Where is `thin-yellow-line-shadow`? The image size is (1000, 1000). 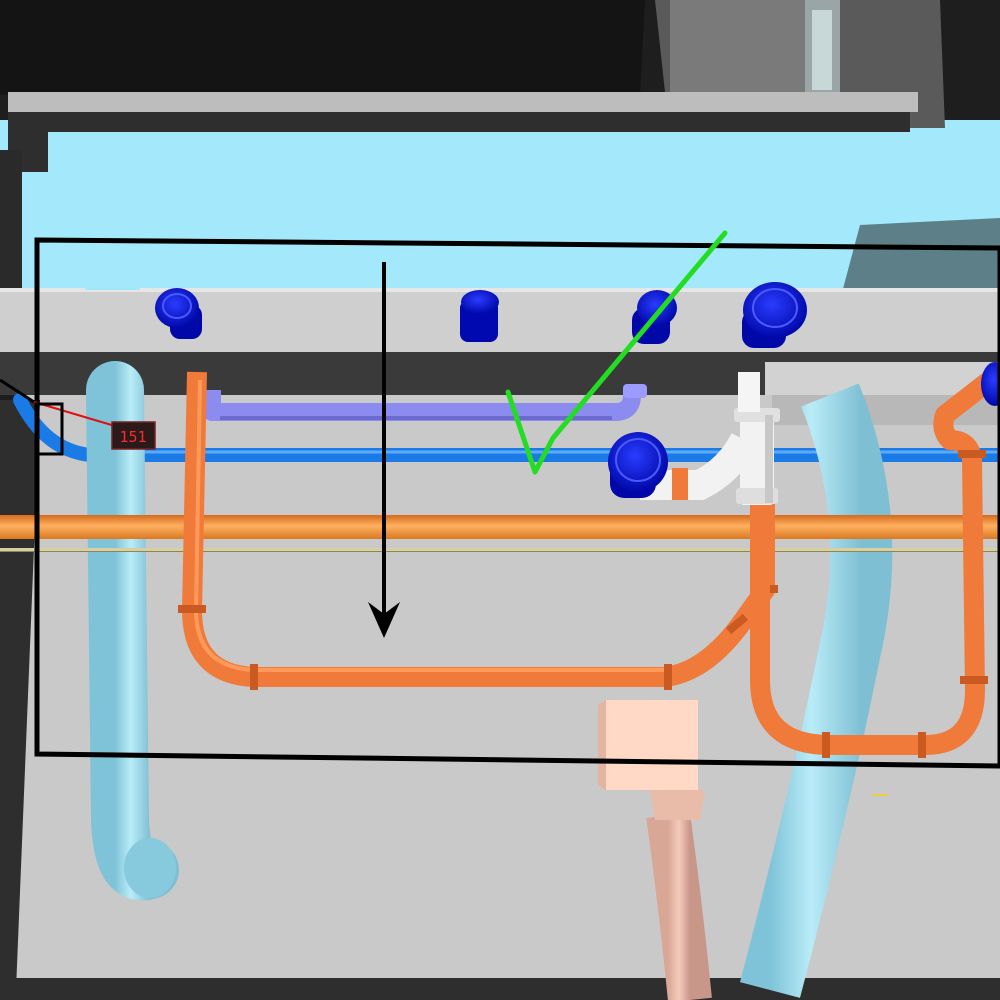 thin-yellow-line-shadow is located at coordinates (500, 551).